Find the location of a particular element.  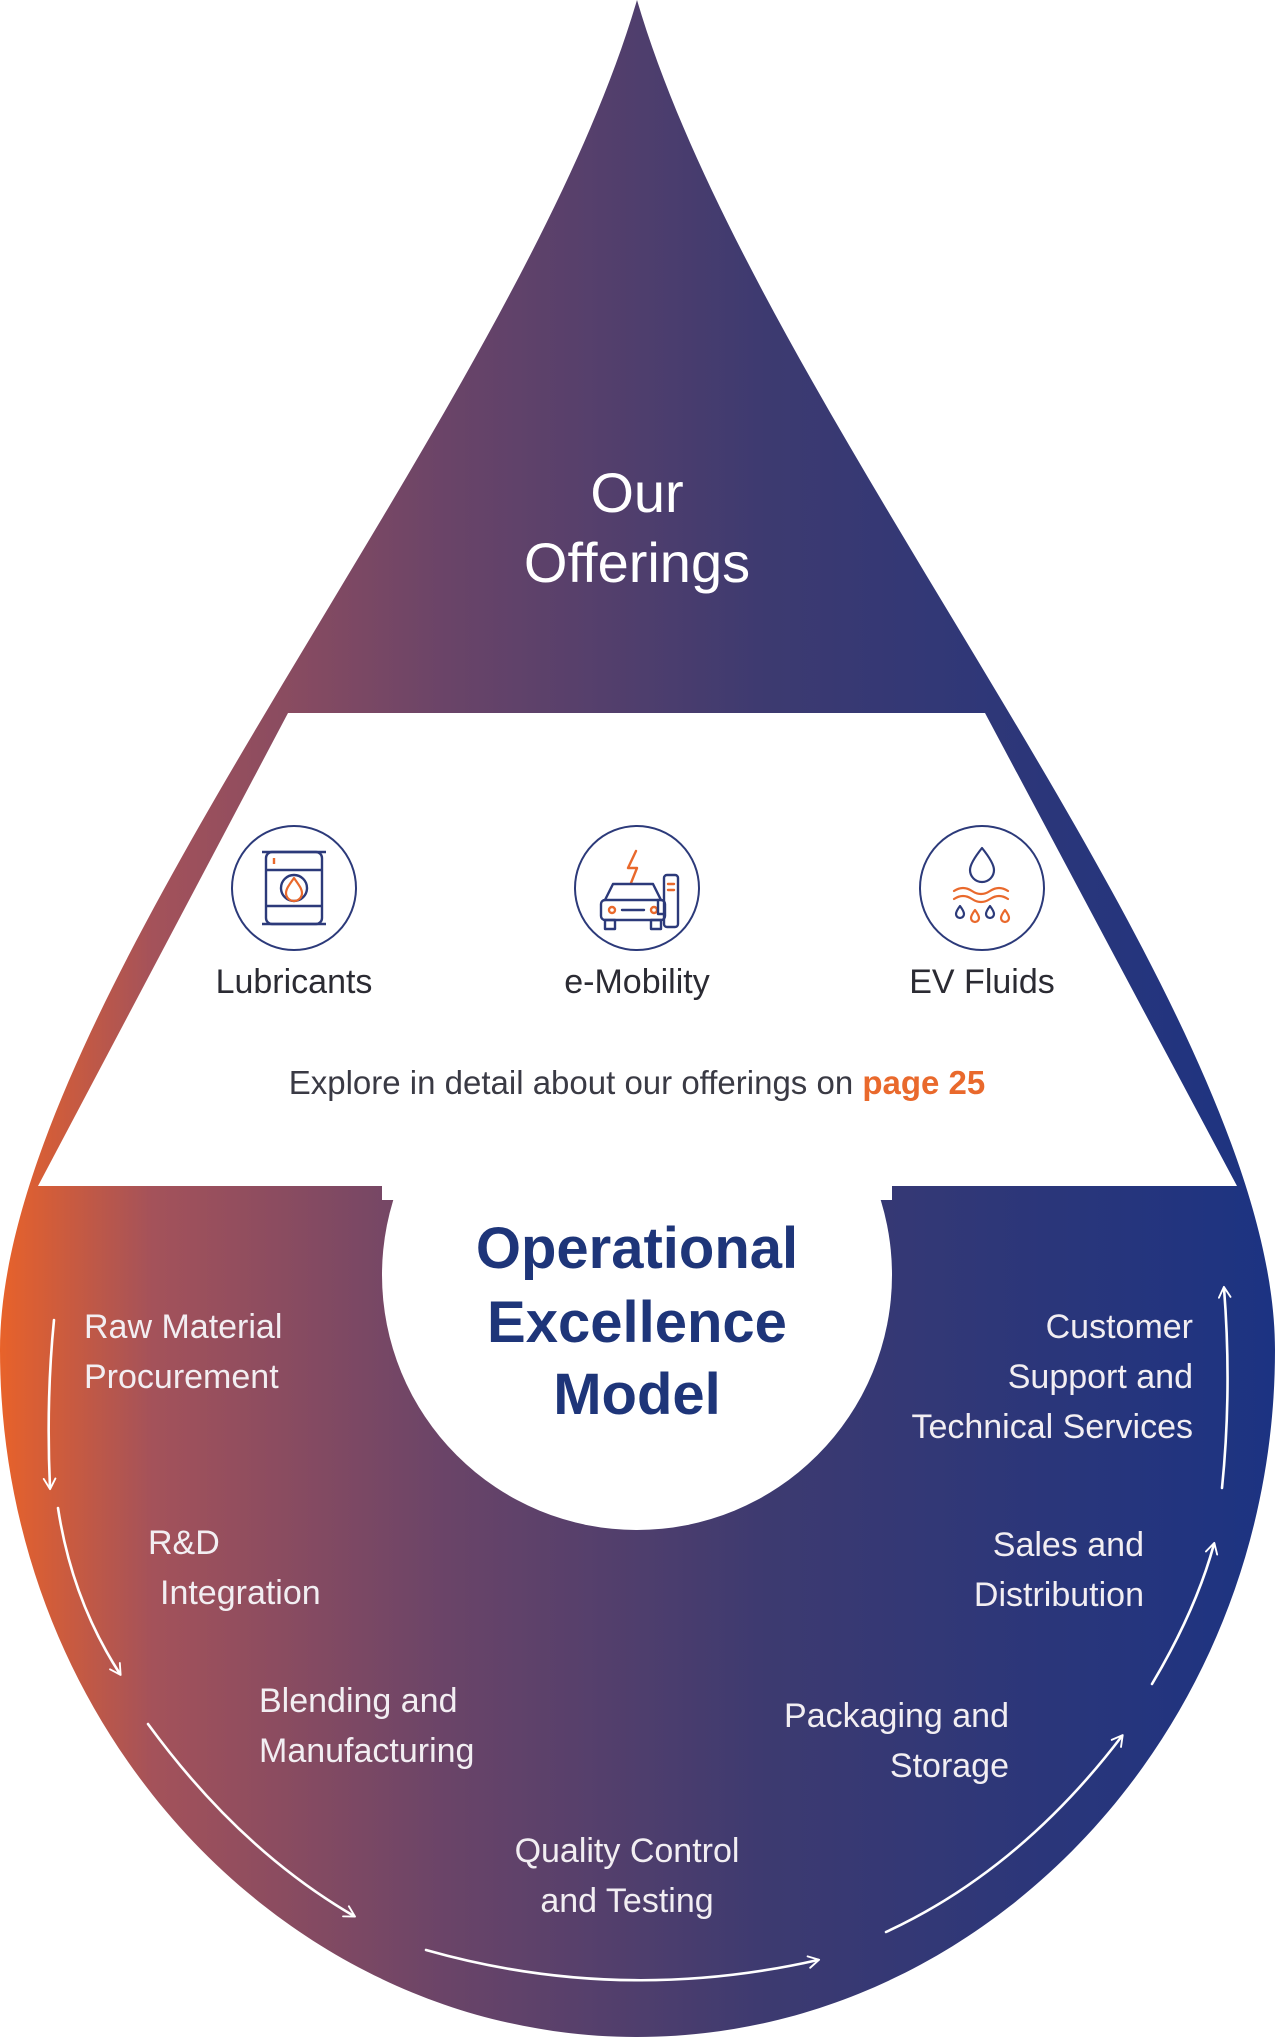

offering-label: e-Mobility is located at coordinates (636, 982).